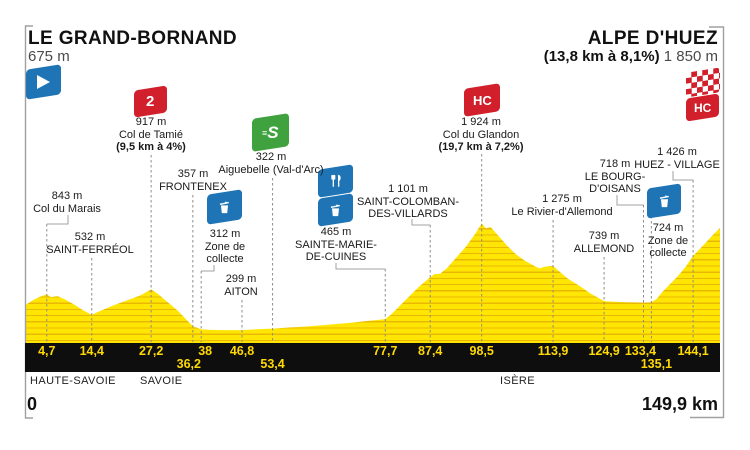 This screenshot has height=450, width=750. I want to click on waypoint-label: 299 m AITON, so click(240, 285).